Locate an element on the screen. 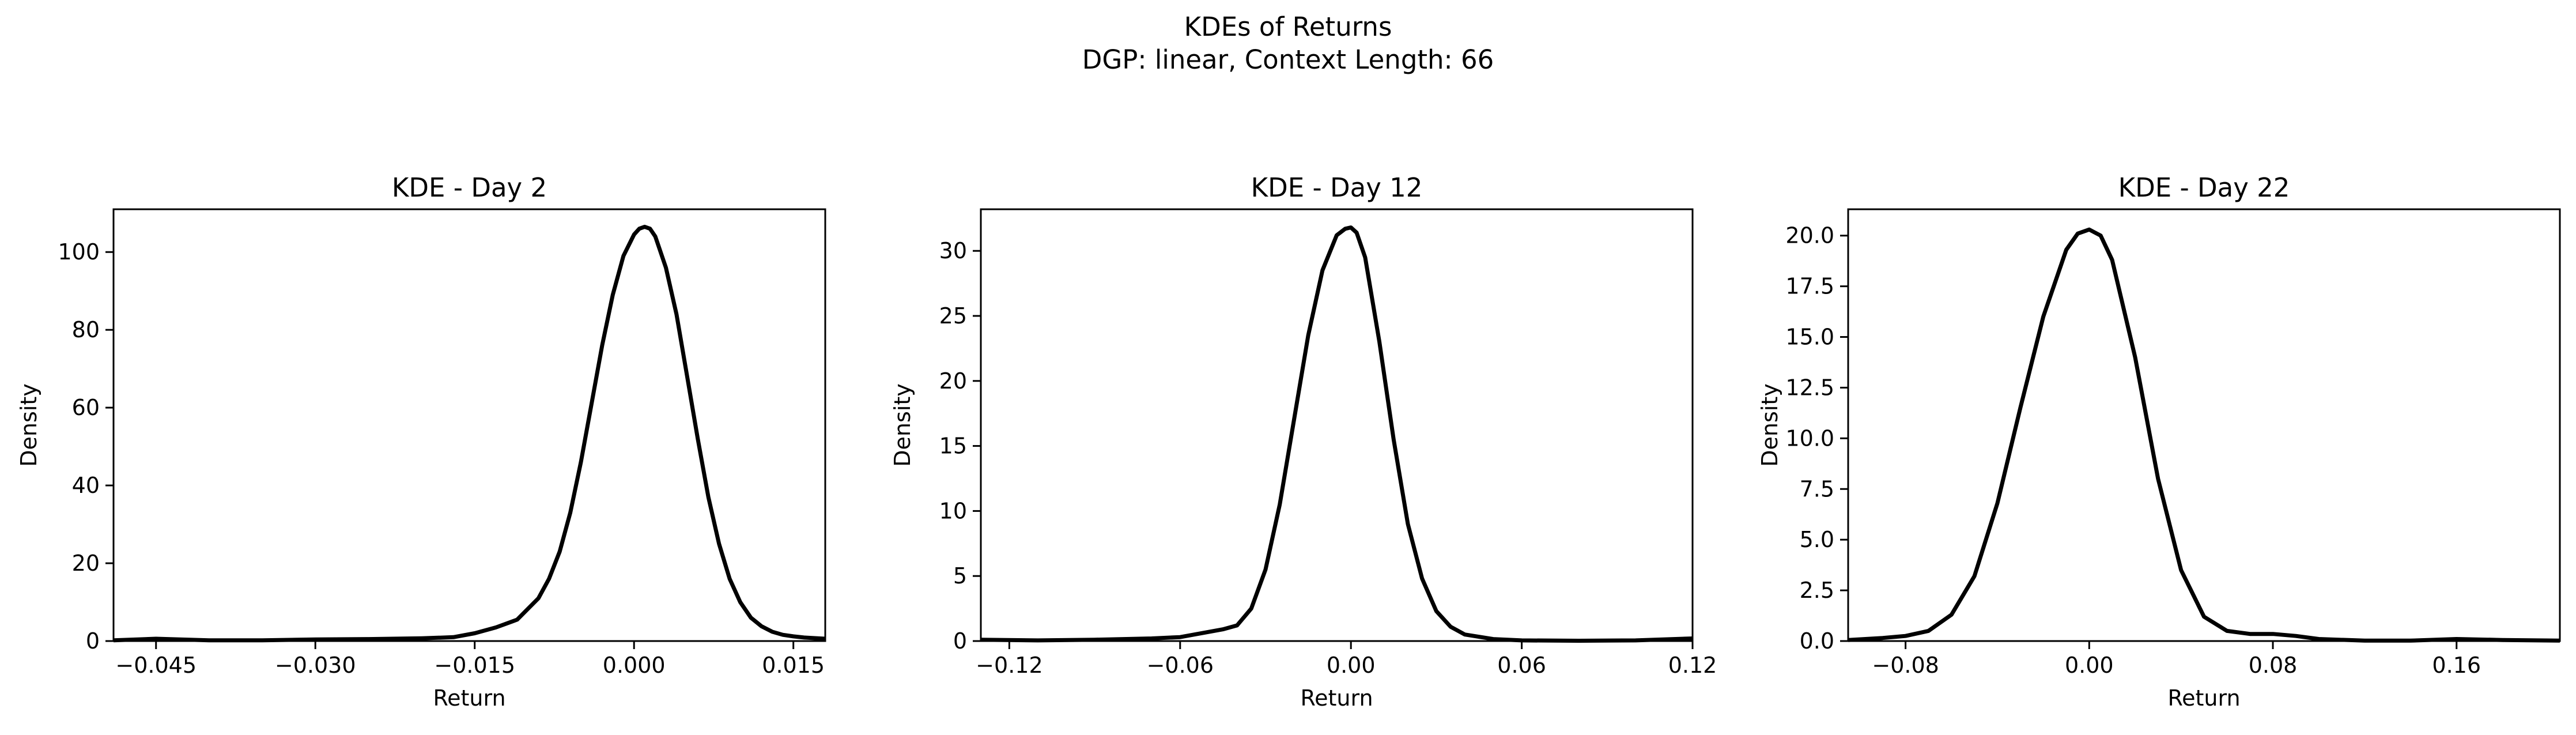 This screenshot has width=2576, height=735. x-tick-label: −0.08 is located at coordinates (1905, 665).